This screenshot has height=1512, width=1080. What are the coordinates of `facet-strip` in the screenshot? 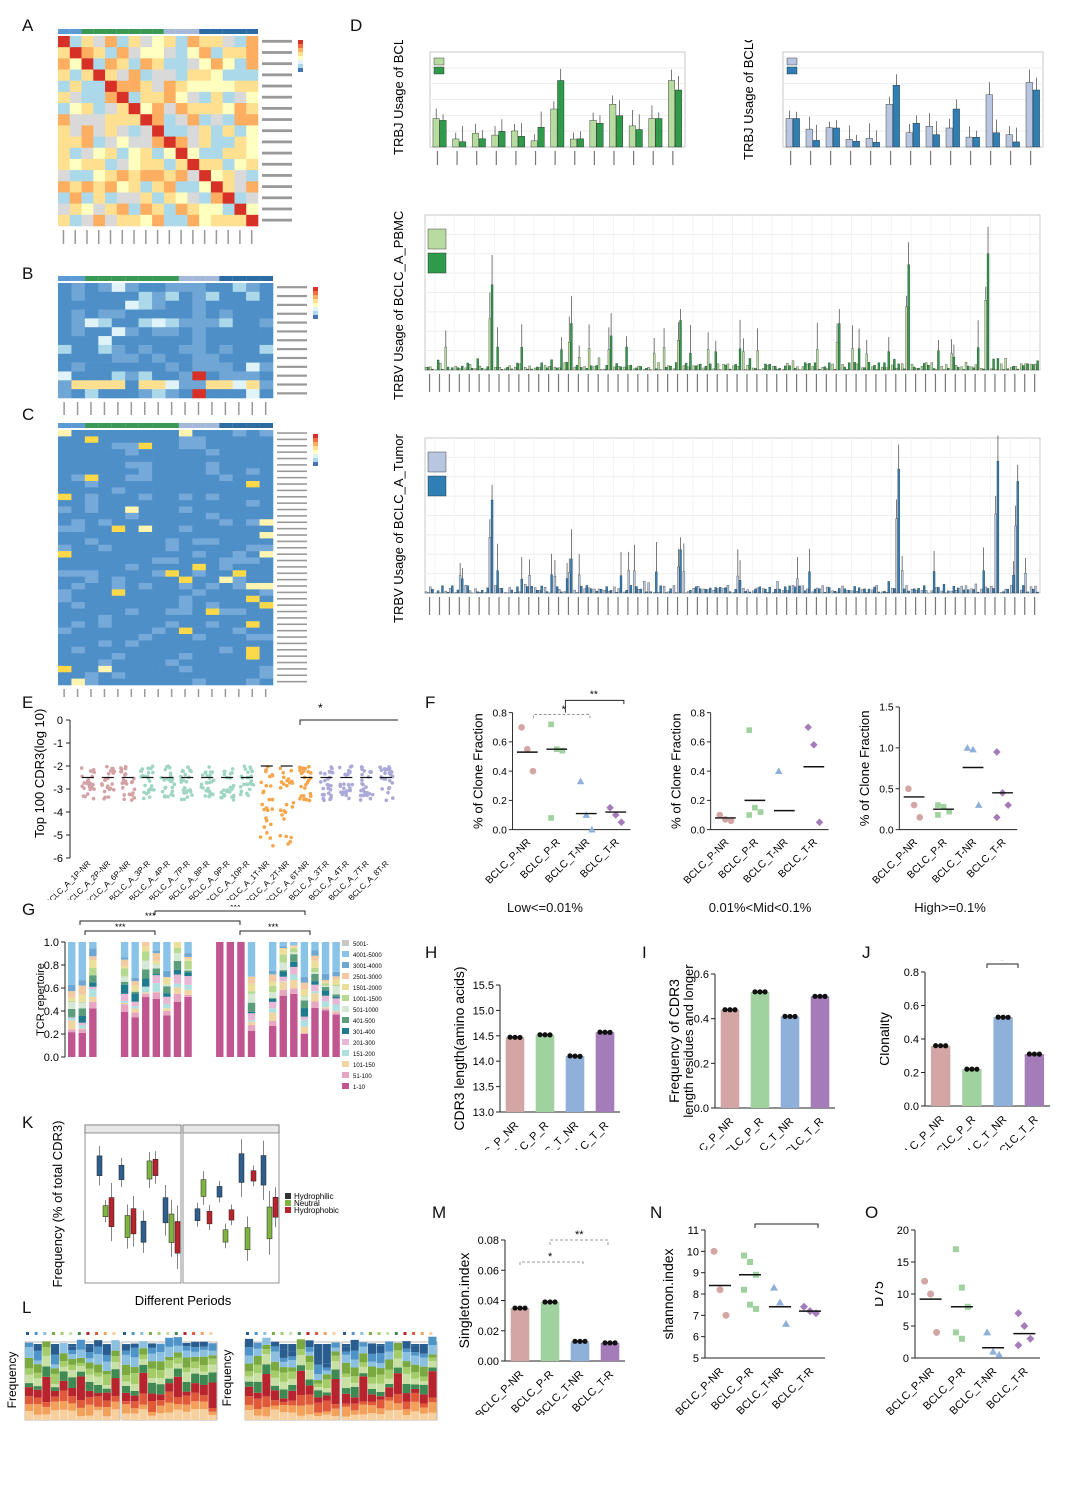 It's located at (231, 1129).